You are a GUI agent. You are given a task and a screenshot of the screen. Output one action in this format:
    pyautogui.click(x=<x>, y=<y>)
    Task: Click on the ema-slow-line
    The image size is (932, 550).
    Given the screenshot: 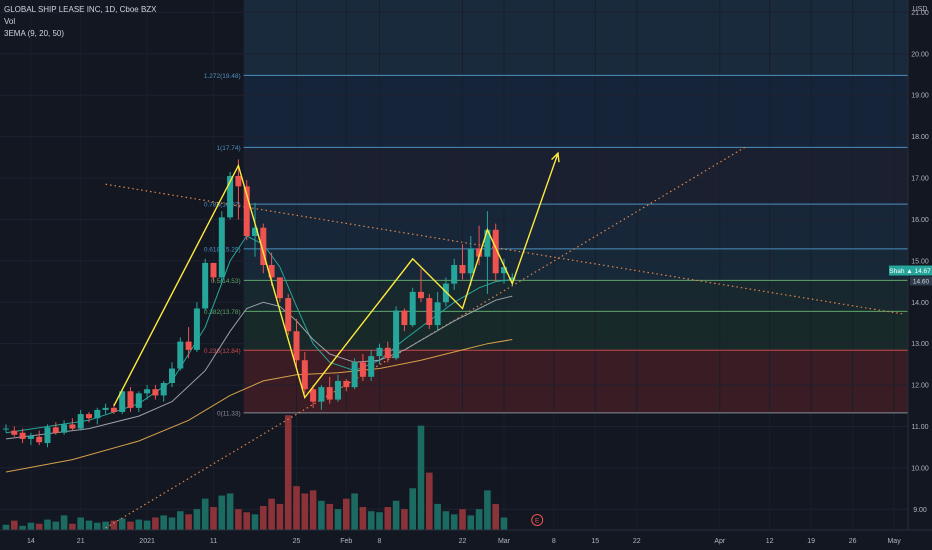 What is the action you would take?
    pyautogui.click(x=259, y=406)
    